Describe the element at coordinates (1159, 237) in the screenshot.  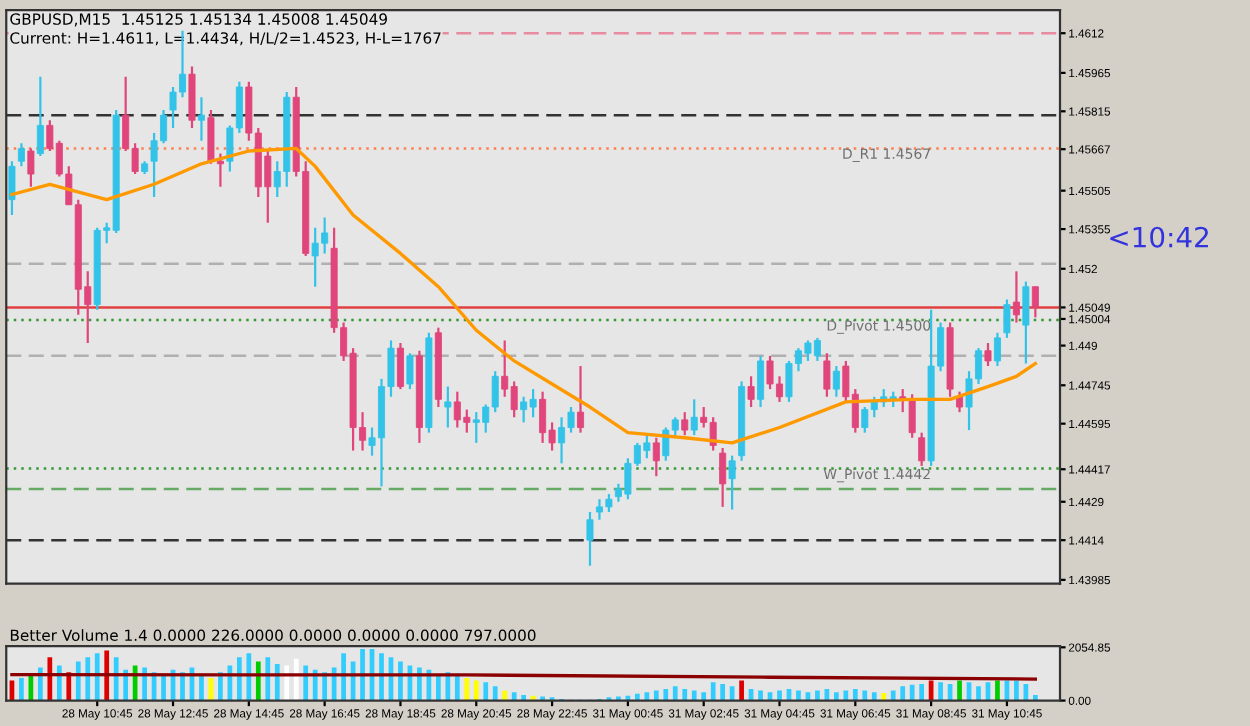
I see `text: <10:42` at that location.